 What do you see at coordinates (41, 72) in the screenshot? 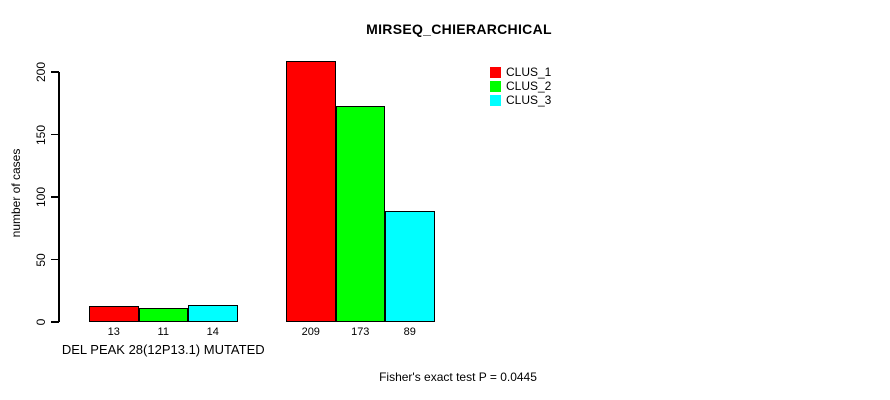
I see `y-tick-label: 200` at bounding box center [41, 72].